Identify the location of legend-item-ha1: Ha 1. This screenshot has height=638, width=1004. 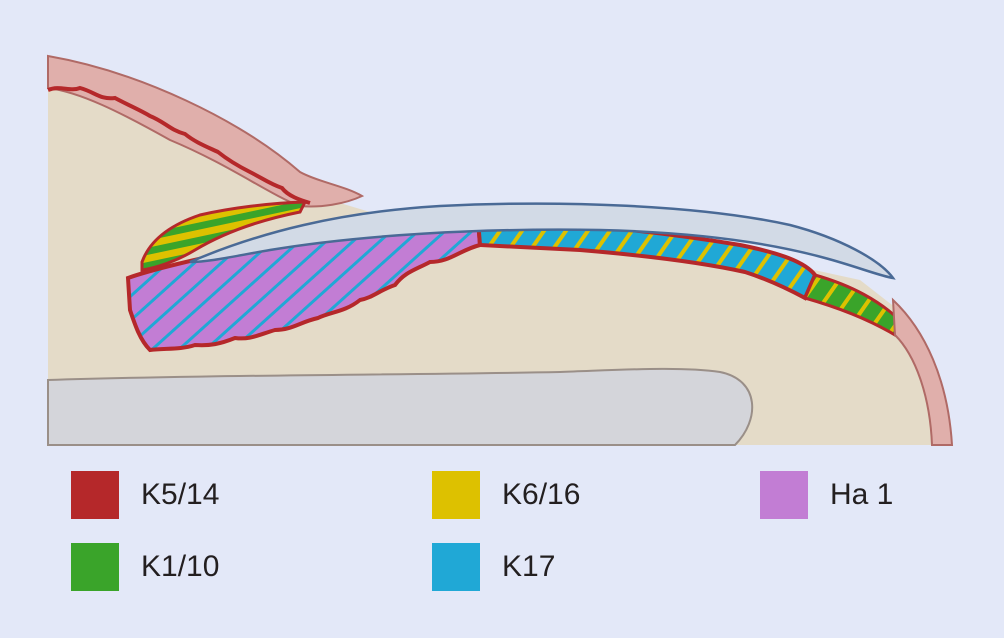
(826, 495).